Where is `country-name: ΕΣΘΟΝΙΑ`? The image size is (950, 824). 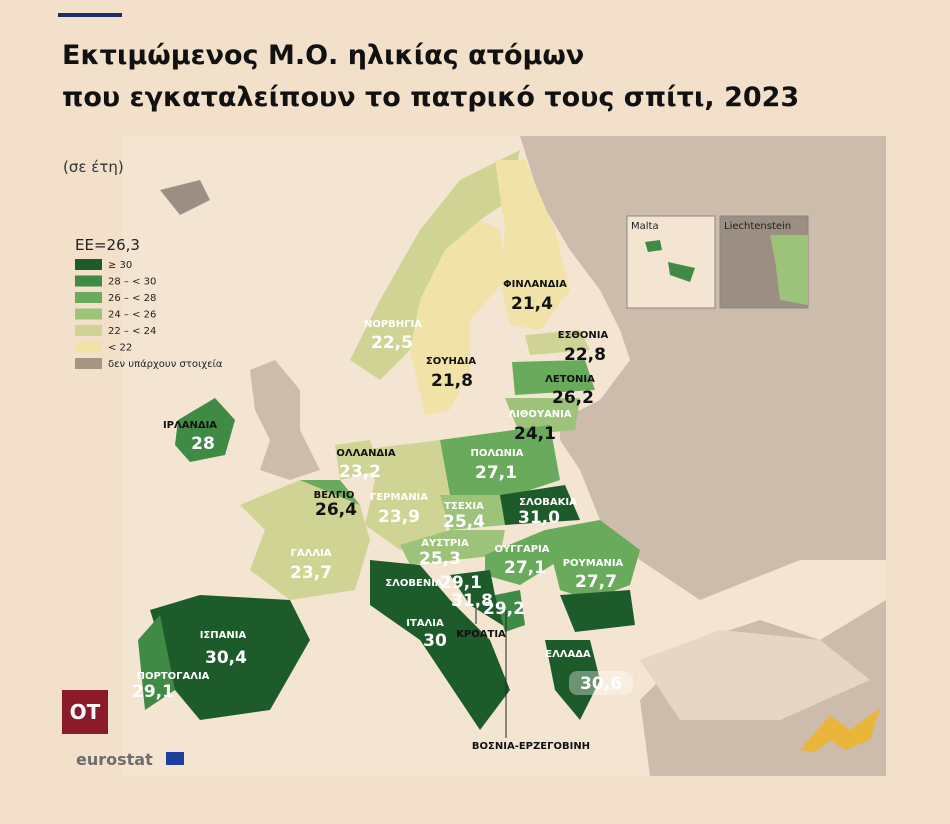 country-name: ΕΣΘΟΝΙΑ is located at coordinates (583, 335).